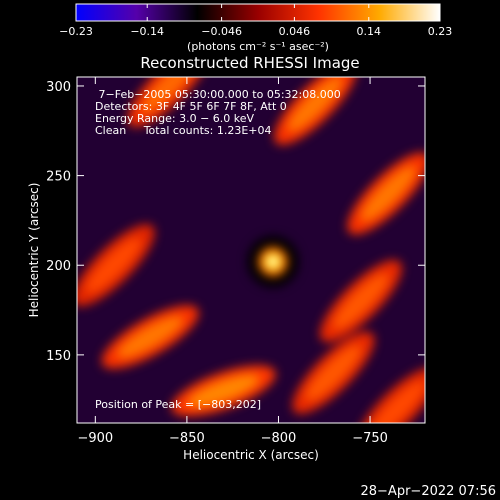  What do you see at coordinates (34, 250) in the screenshot?
I see `y-axis-label: Heliocentric Y (arcsec)` at bounding box center [34, 250].